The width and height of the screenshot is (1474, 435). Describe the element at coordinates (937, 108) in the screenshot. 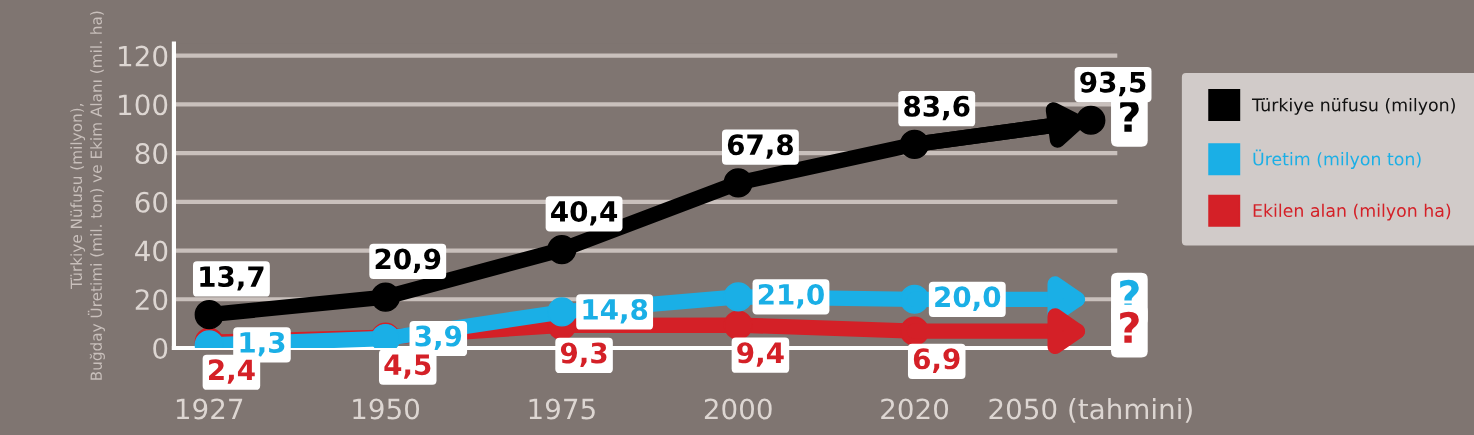

I see `data-label: 83,6` at that location.